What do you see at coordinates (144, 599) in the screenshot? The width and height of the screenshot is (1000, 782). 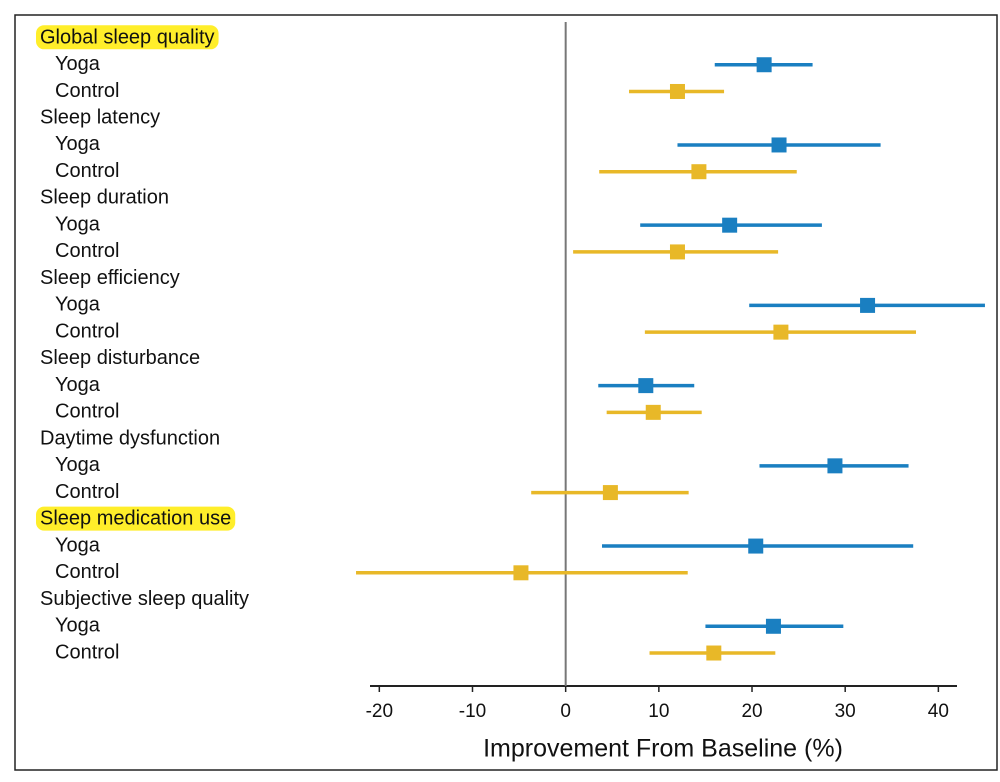 I see `group-label: Subjective sleep quality` at bounding box center [144, 599].